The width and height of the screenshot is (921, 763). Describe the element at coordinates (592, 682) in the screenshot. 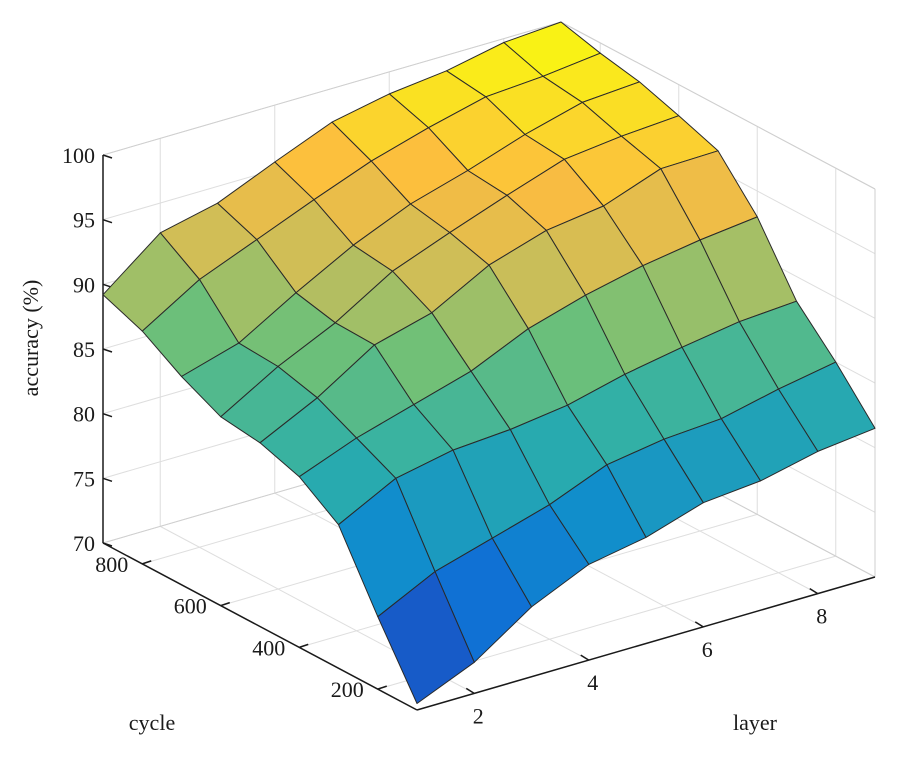

I see `x-tick-label: 4` at that location.